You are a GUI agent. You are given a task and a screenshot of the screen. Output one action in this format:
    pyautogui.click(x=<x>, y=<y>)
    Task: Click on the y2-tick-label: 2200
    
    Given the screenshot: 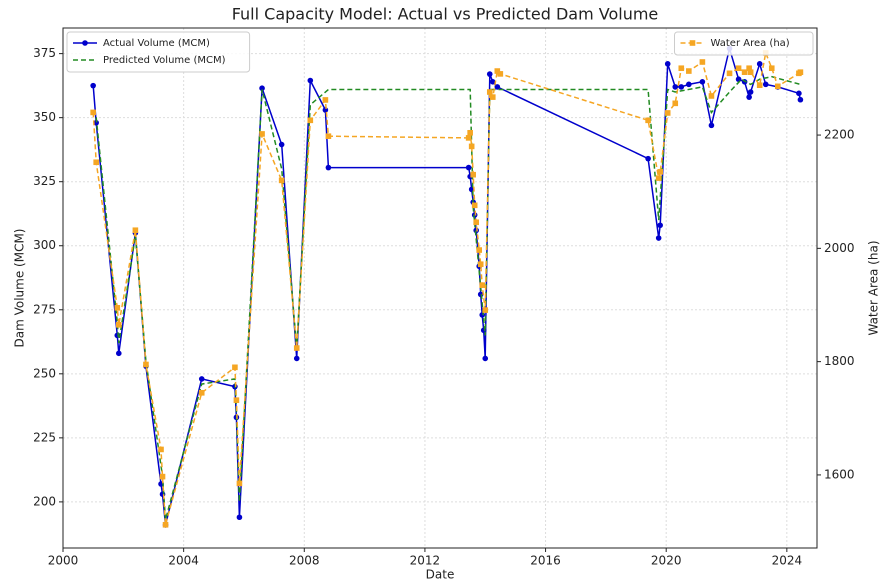 What is the action you would take?
    pyautogui.click(x=839, y=135)
    